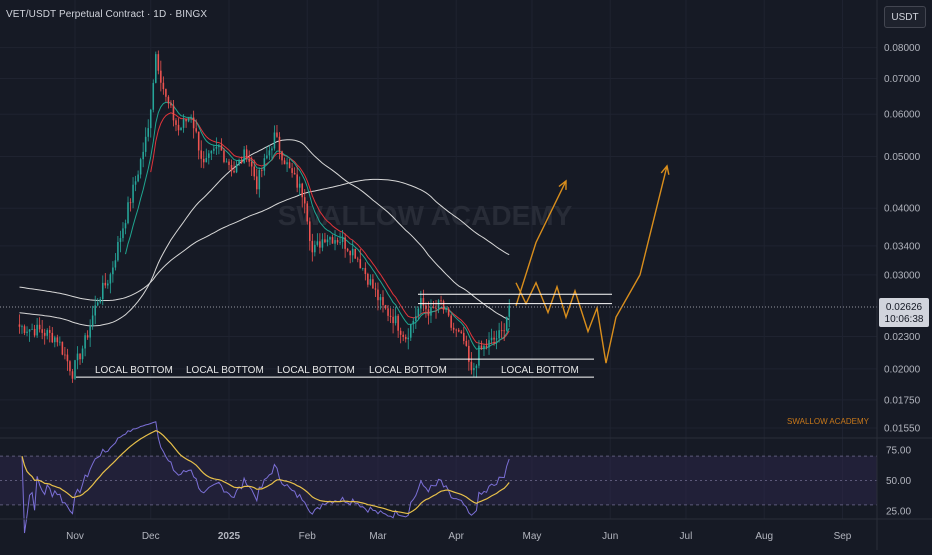 The height and width of the screenshot is (555, 932). Describe the element at coordinates (265, 472) in the screenshot. I see `rsi-ma-line` at that location.